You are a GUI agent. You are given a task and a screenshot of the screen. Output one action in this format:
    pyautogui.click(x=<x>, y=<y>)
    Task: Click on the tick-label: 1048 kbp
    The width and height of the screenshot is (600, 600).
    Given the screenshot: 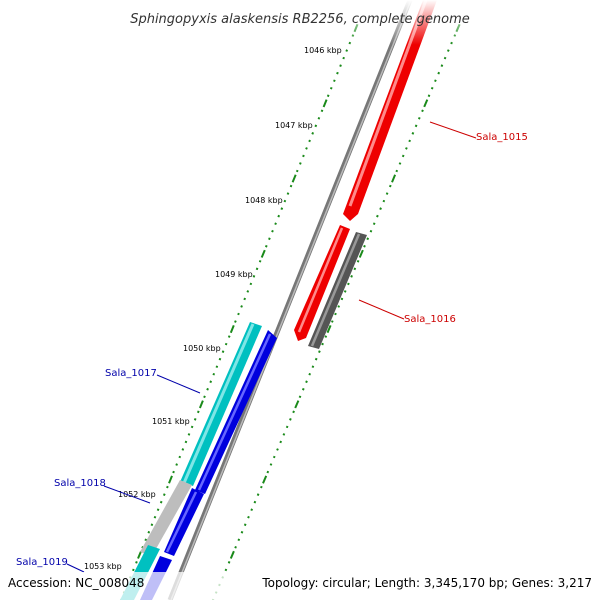 What is the action you would take?
    pyautogui.click(x=264, y=200)
    